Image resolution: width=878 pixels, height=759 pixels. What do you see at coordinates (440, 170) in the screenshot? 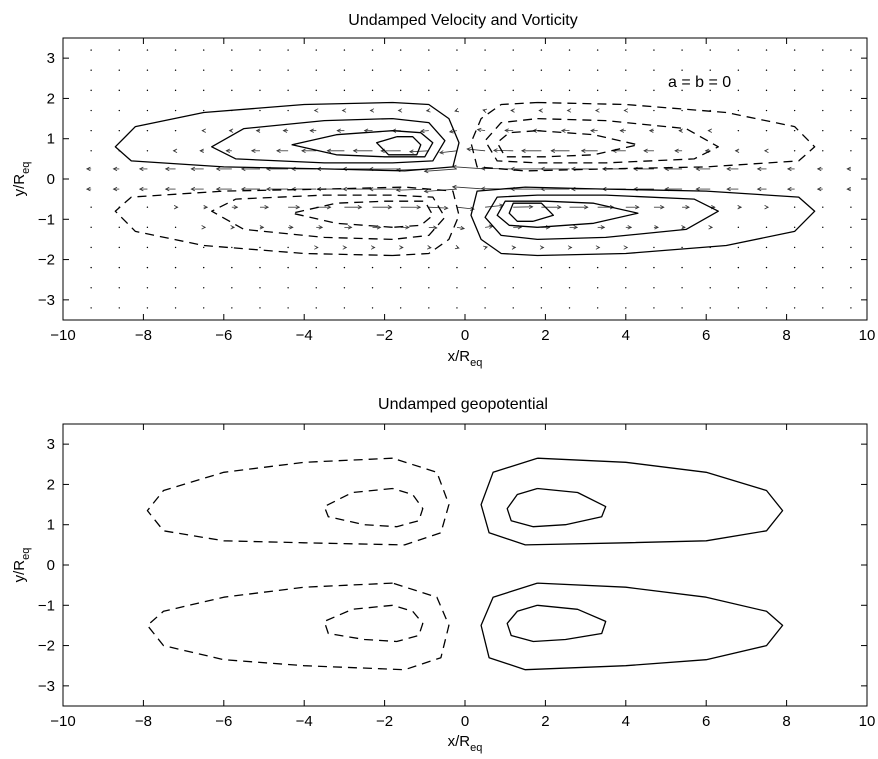
I see `velocity-arrow` at bounding box center [440, 170].